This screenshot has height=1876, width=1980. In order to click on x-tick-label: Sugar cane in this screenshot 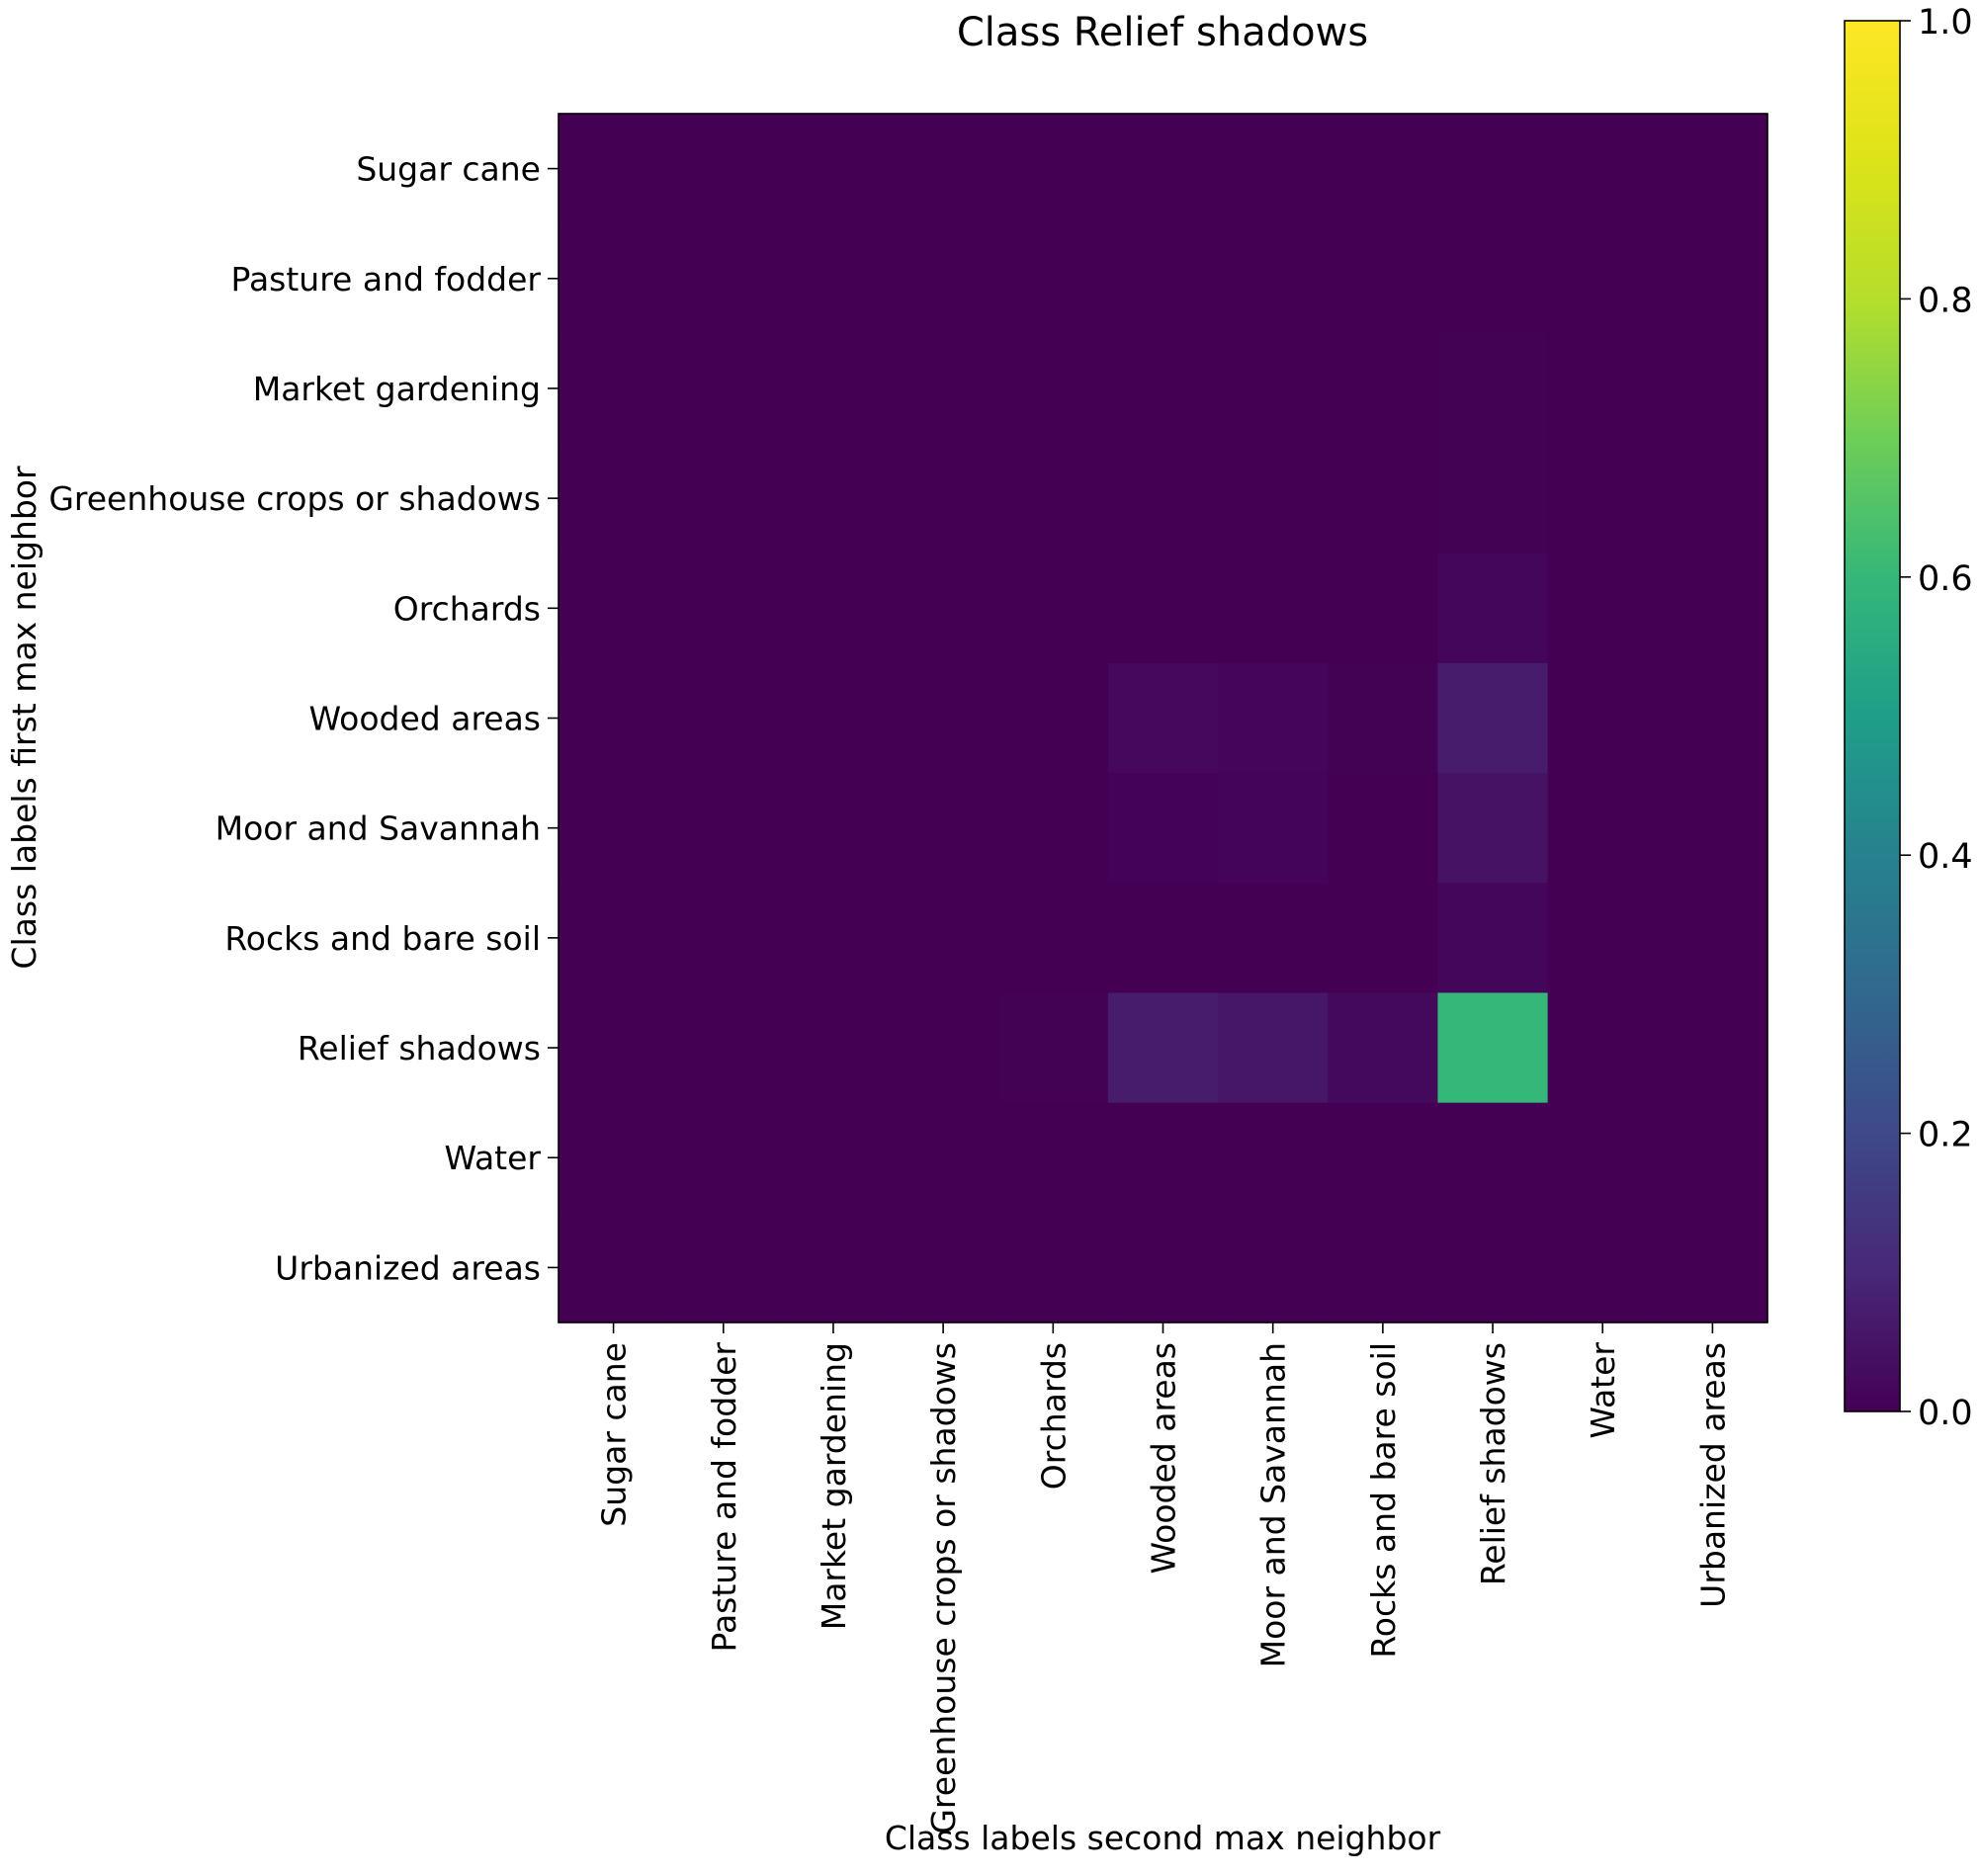, I will do `click(614, 1434)`.